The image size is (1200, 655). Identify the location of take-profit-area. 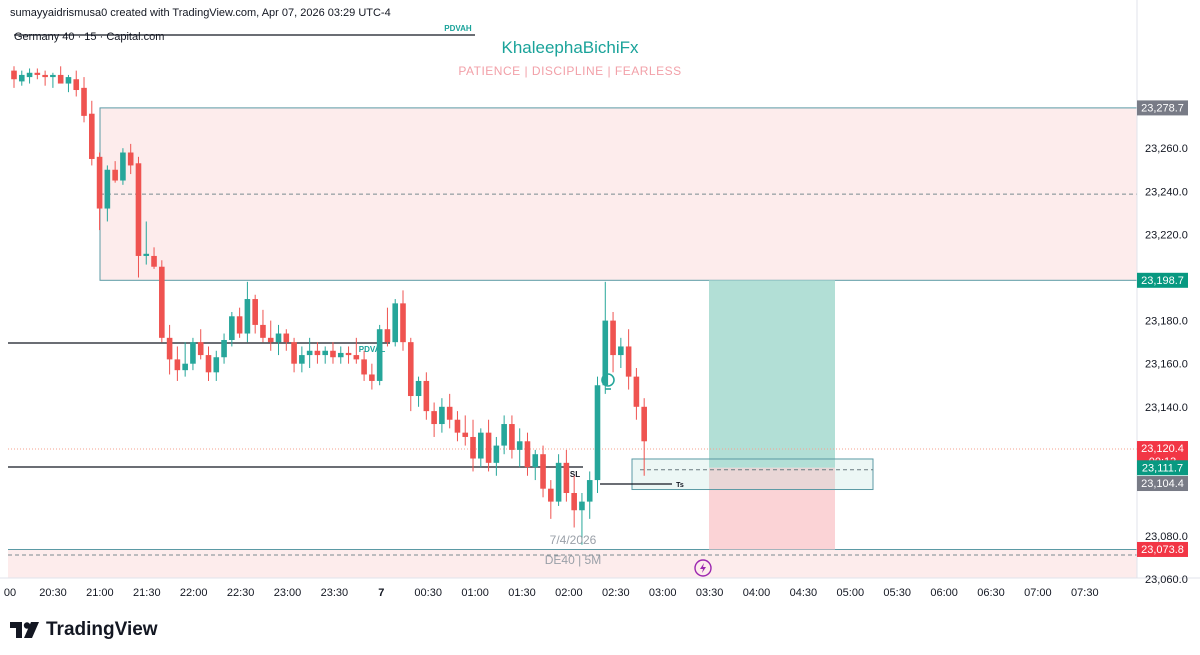
(772, 374).